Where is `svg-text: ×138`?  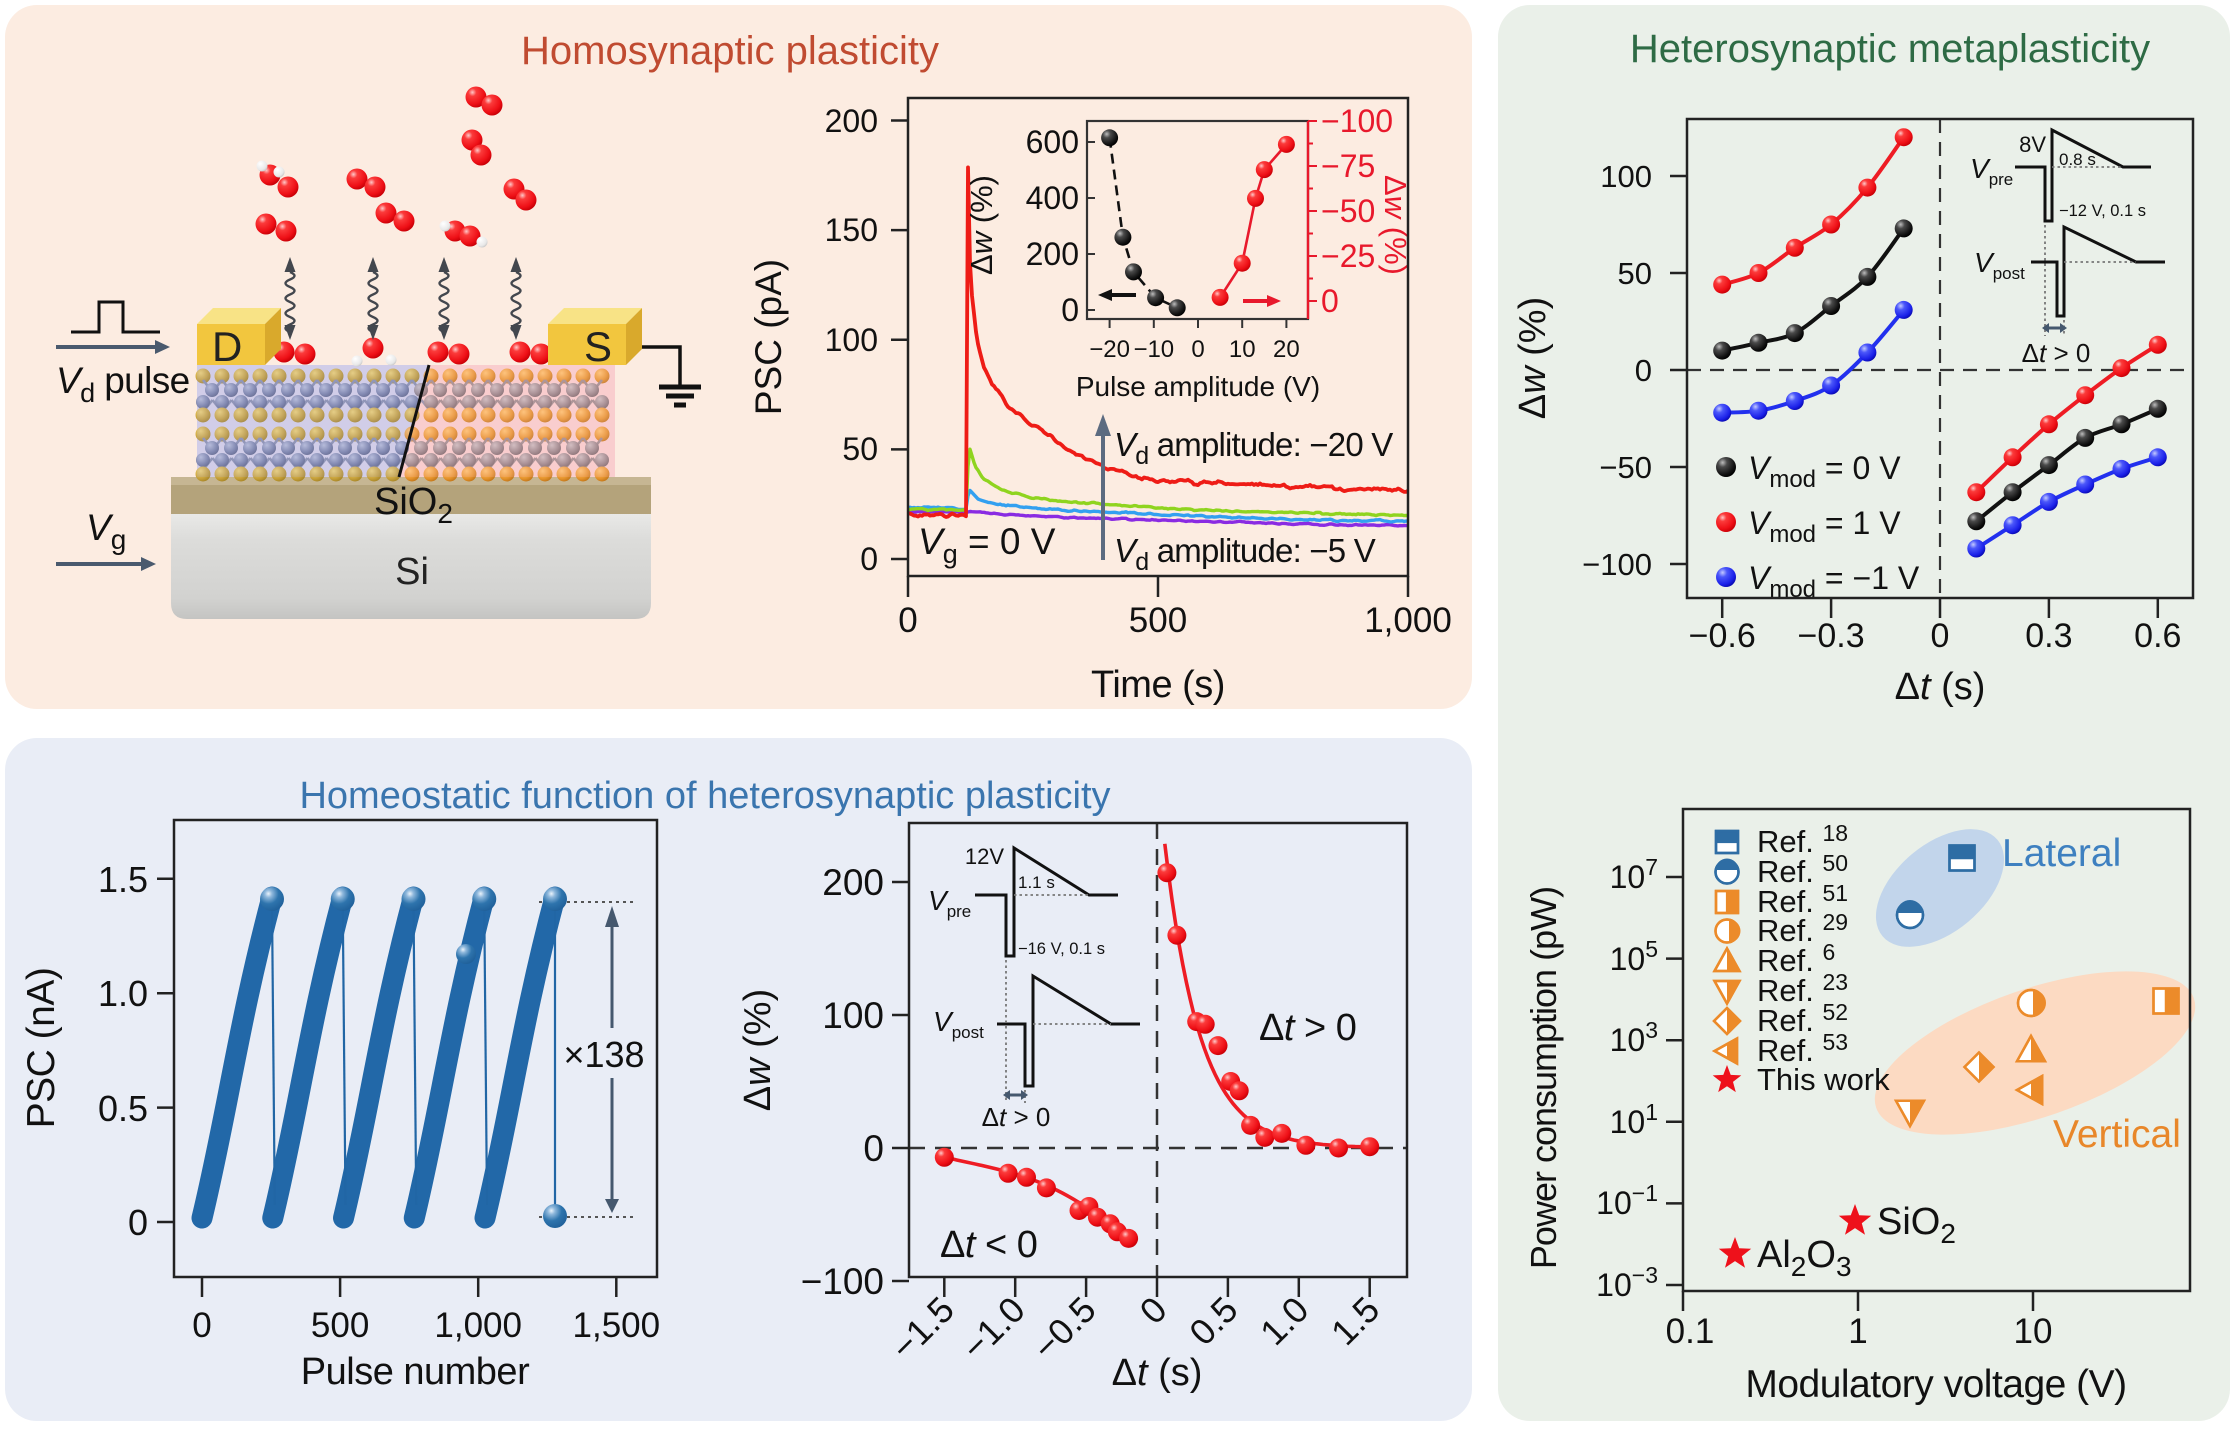
svg-text: ×138 is located at coordinates (603, 1054).